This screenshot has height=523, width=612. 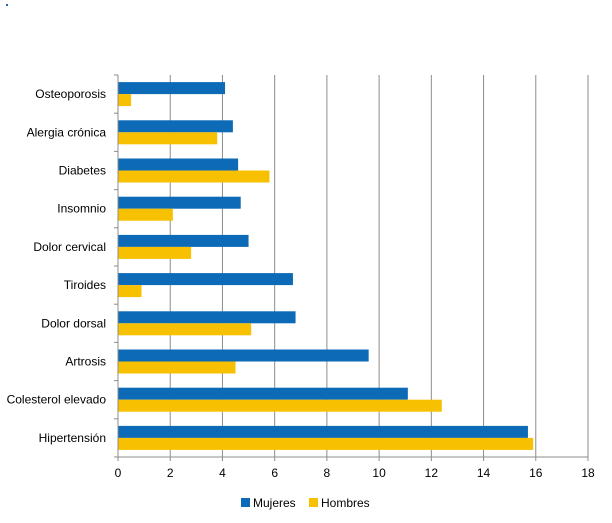 What do you see at coordinates (85, 362) in the screenshot?
I see `category-label: Artrosis` at bounding box center [85, 362].